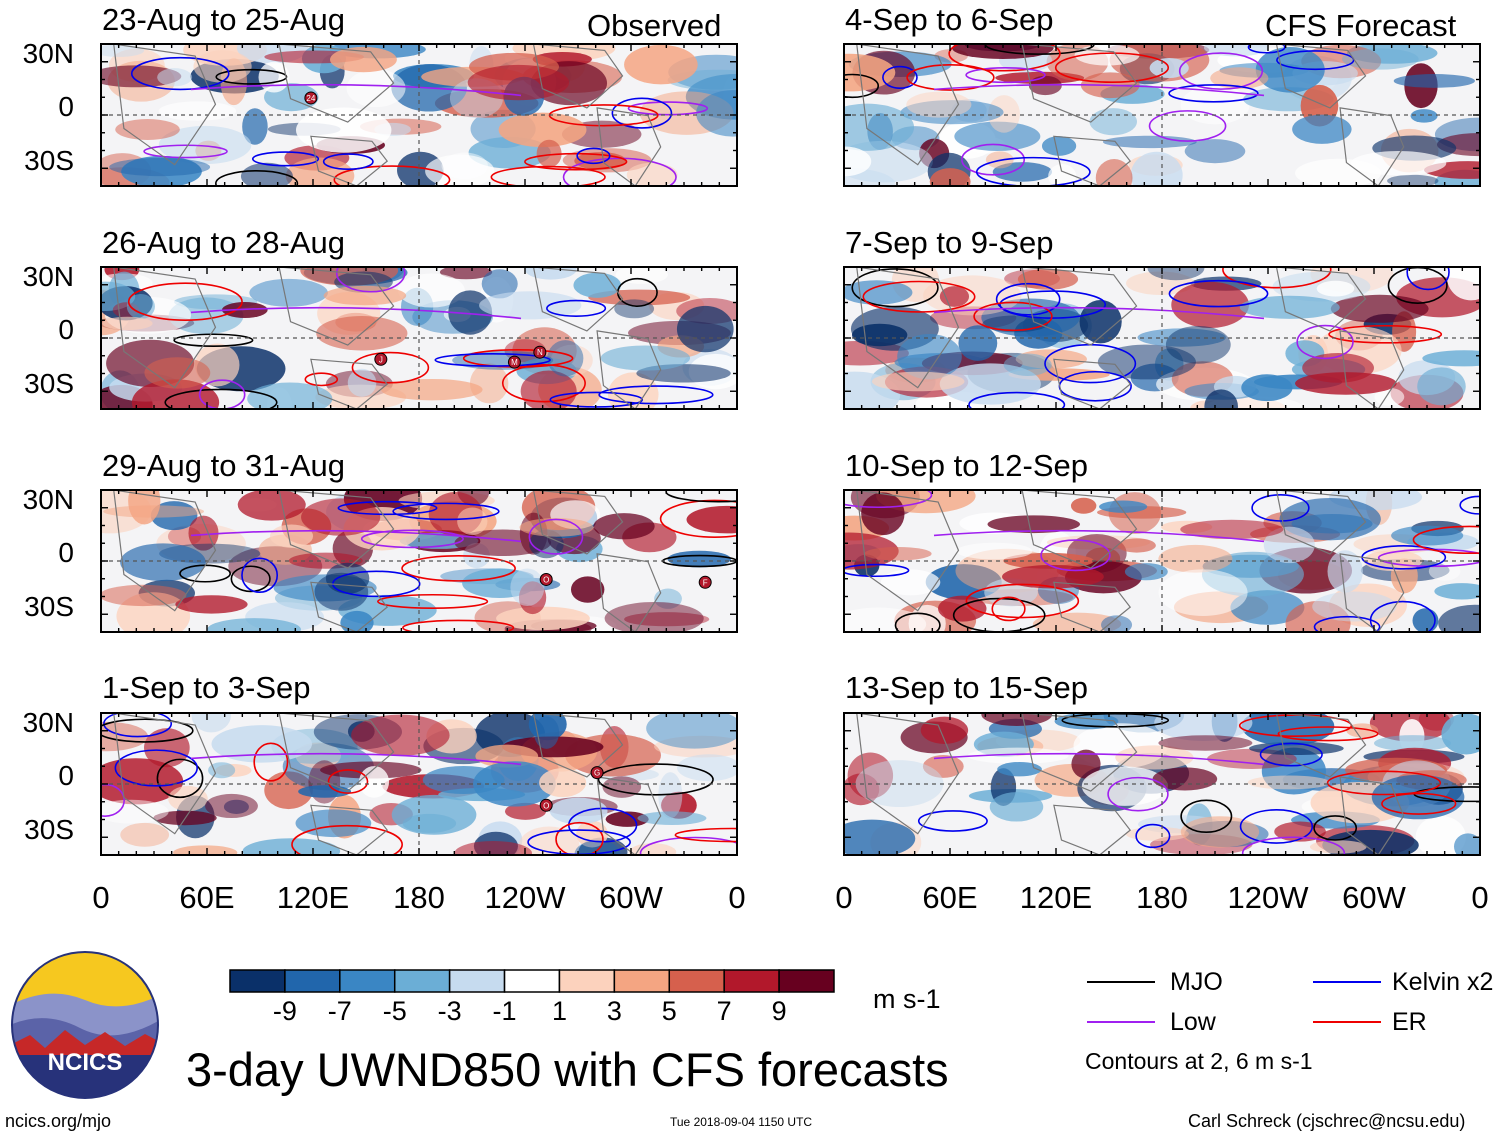  What do you see at coordinates (66, 106) in the screenshot?
I see `y-axis-label: 0` at bounding box center [66, 106].